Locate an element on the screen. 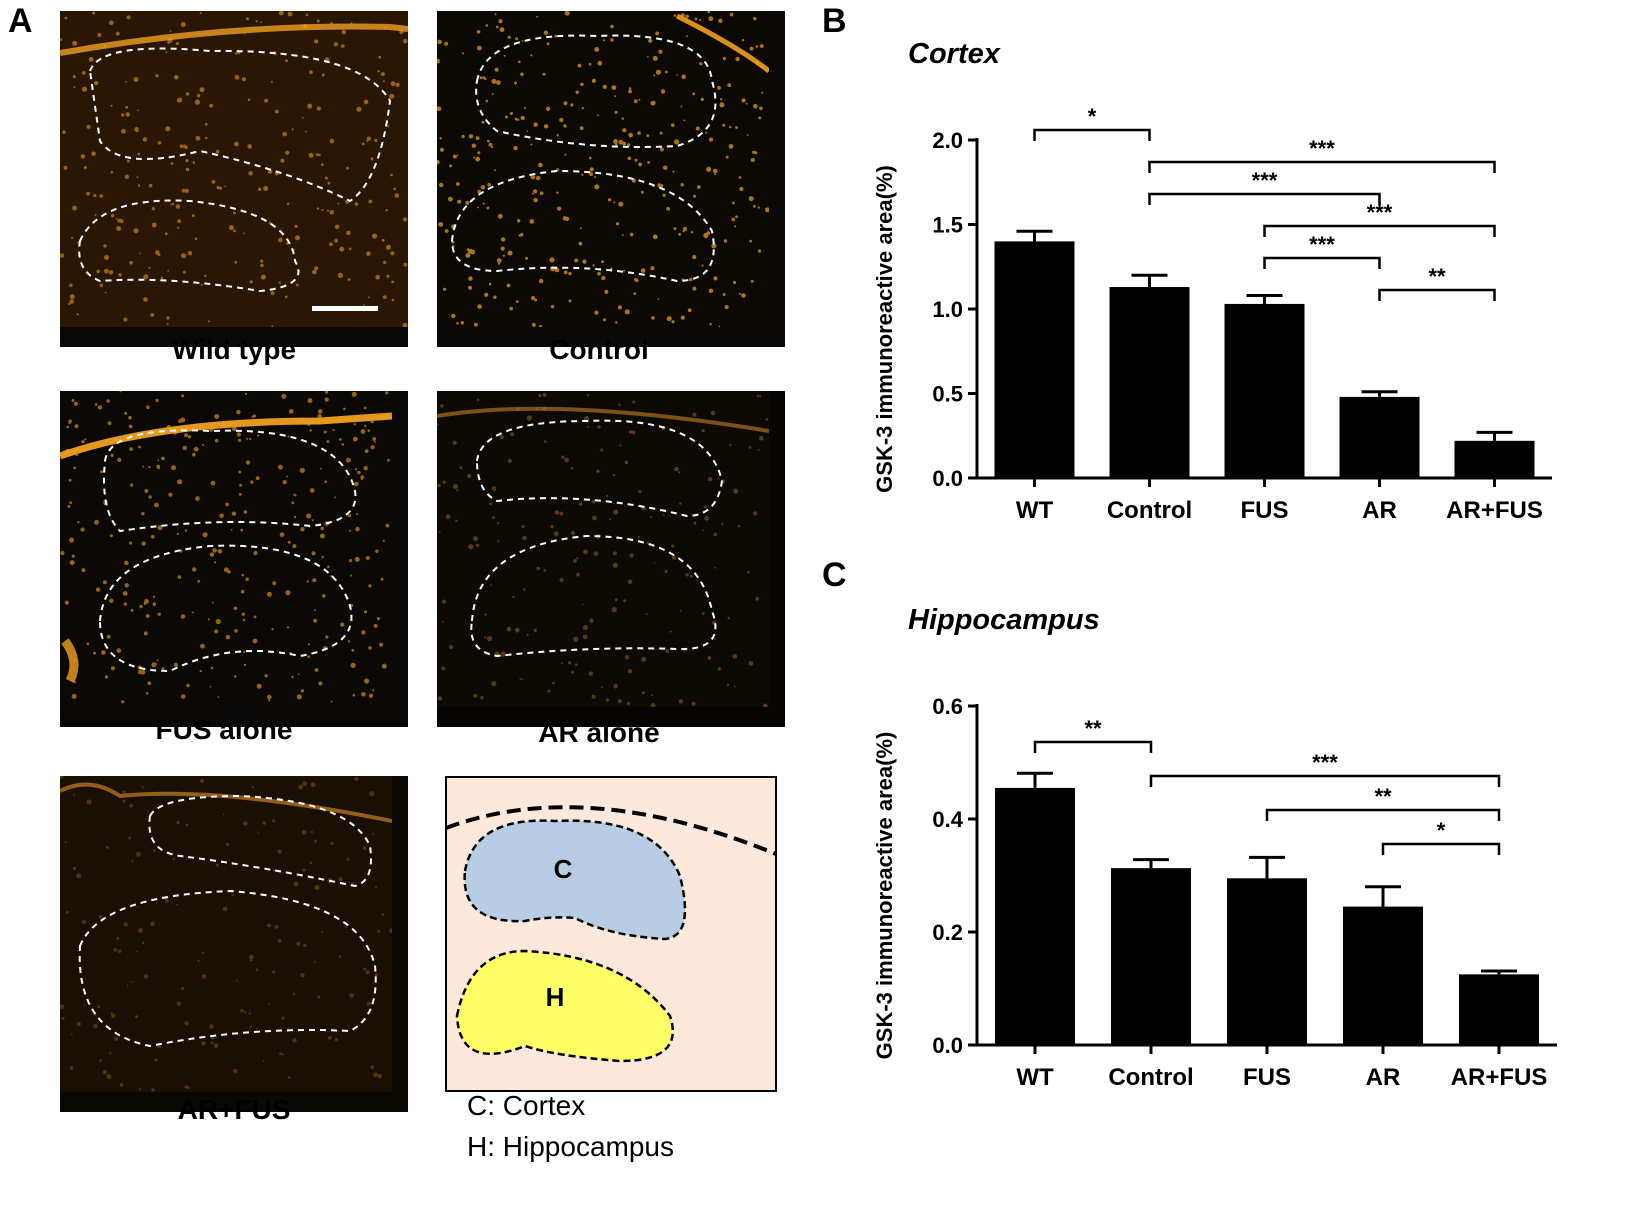 The image size is (1650, 1232). y-tick-label: 0.4 is located at coordinates (947, 819).